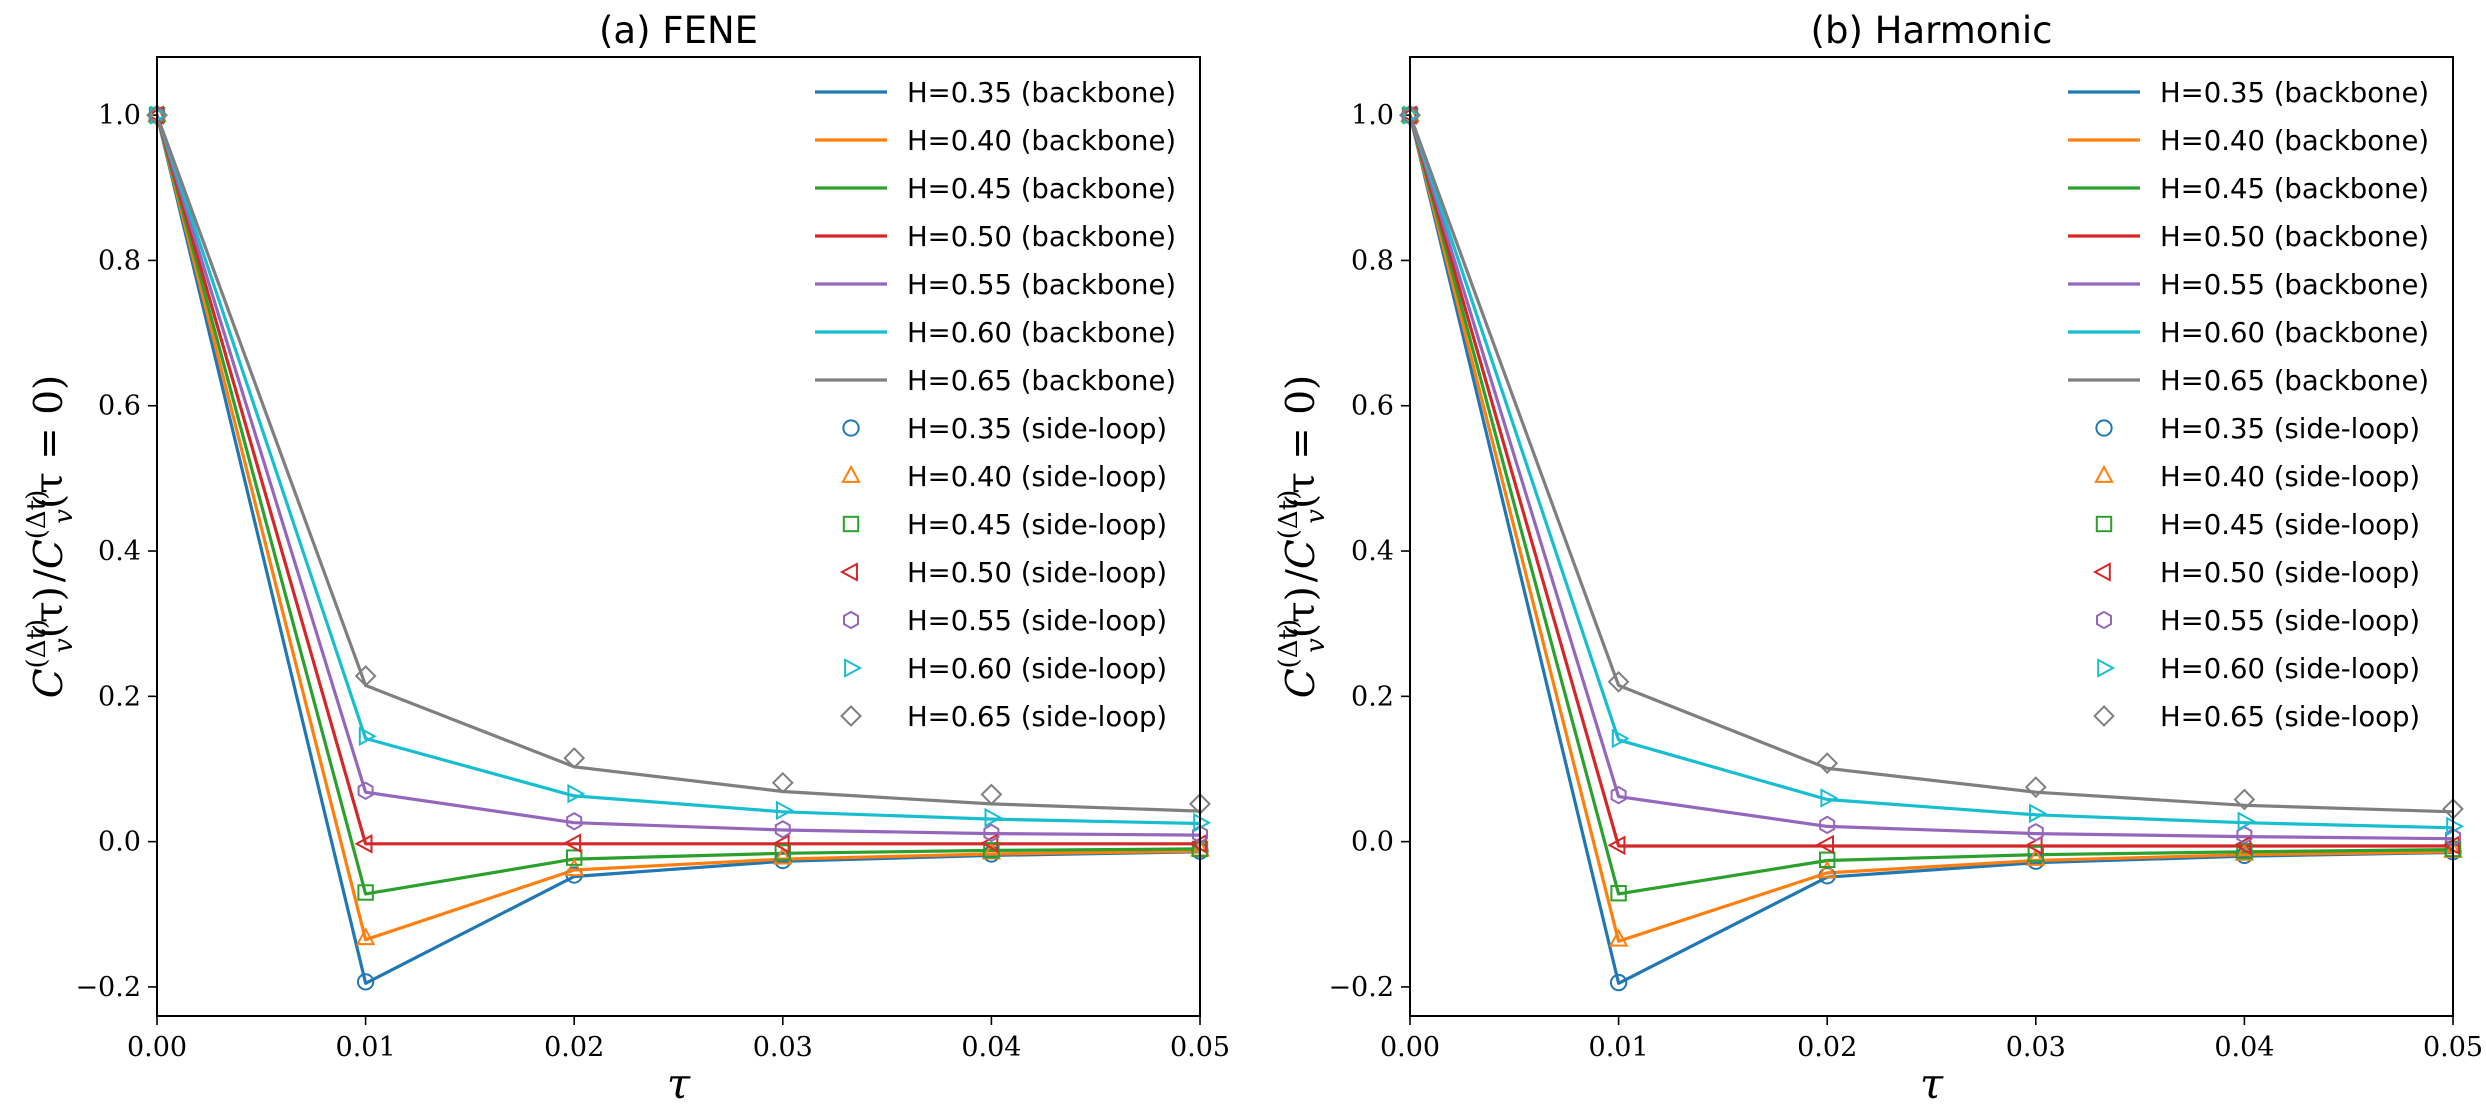  What do you see at coordinates (2294, 93) in the screenshot?
I see `legend-label: H=0.35 (backbone)` at bounding box center [2294, 93].